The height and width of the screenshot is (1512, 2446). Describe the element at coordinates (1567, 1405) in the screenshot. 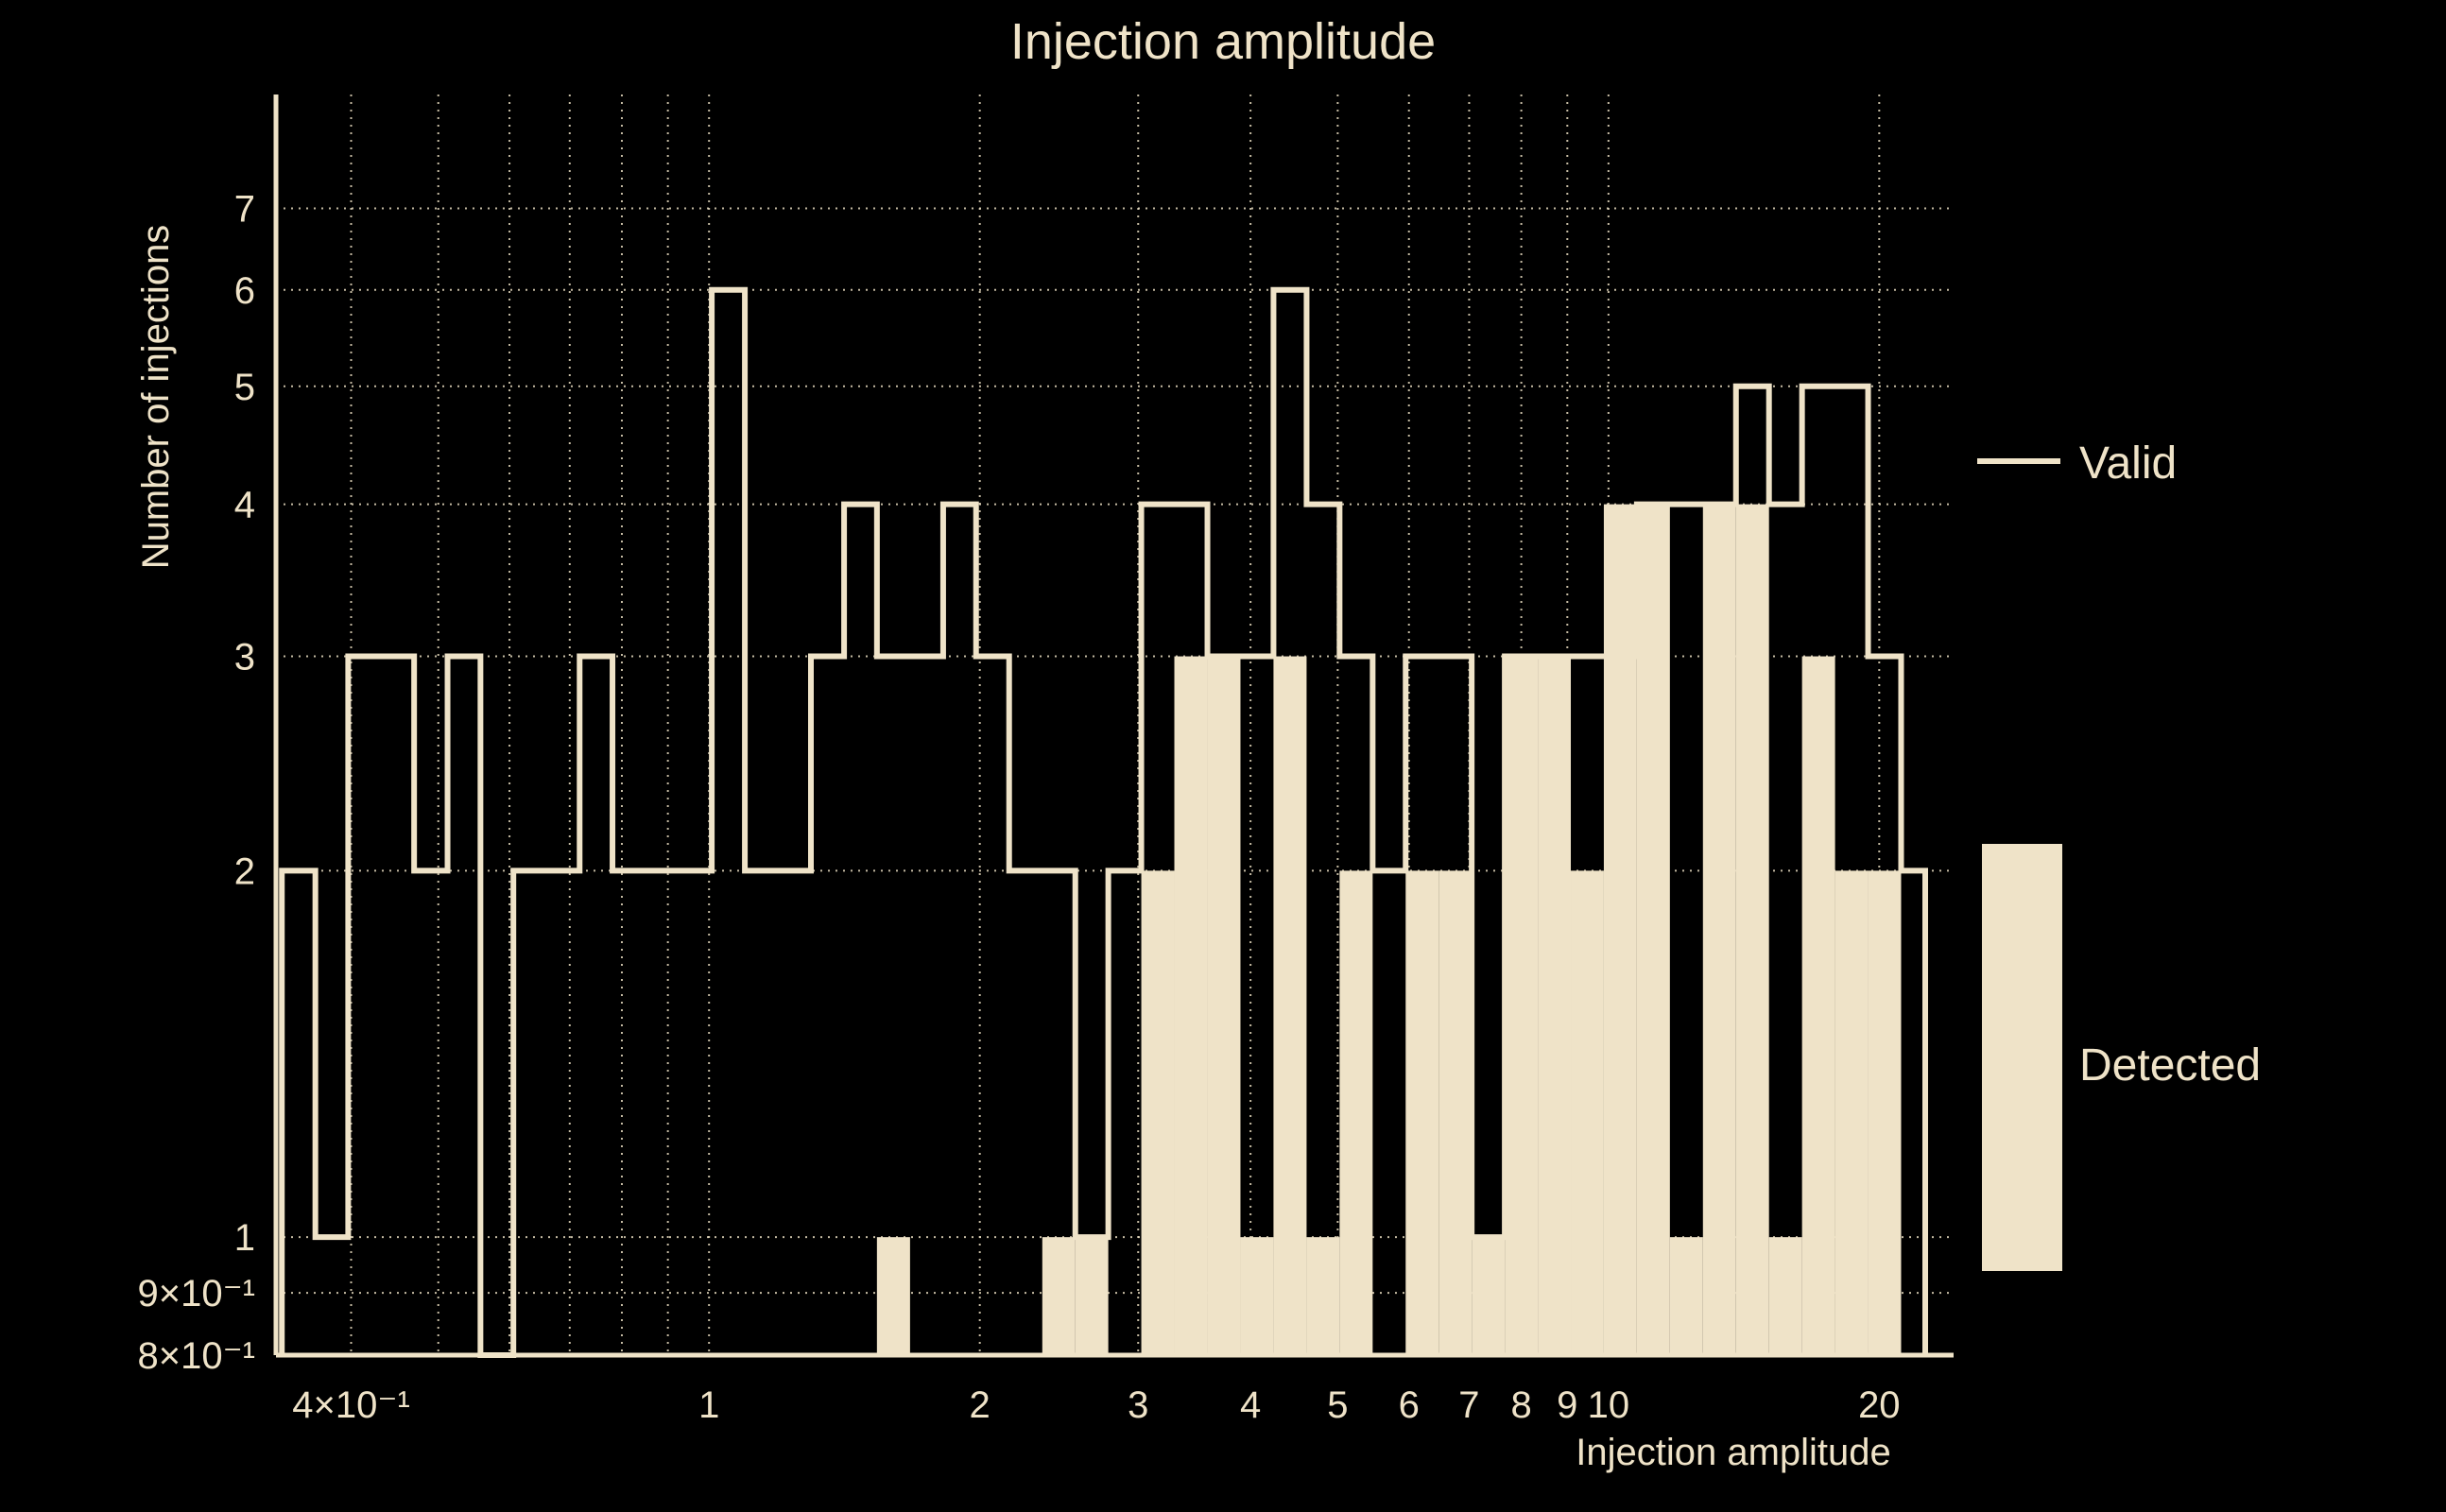

I see `x-tick-label: 9` at that location.